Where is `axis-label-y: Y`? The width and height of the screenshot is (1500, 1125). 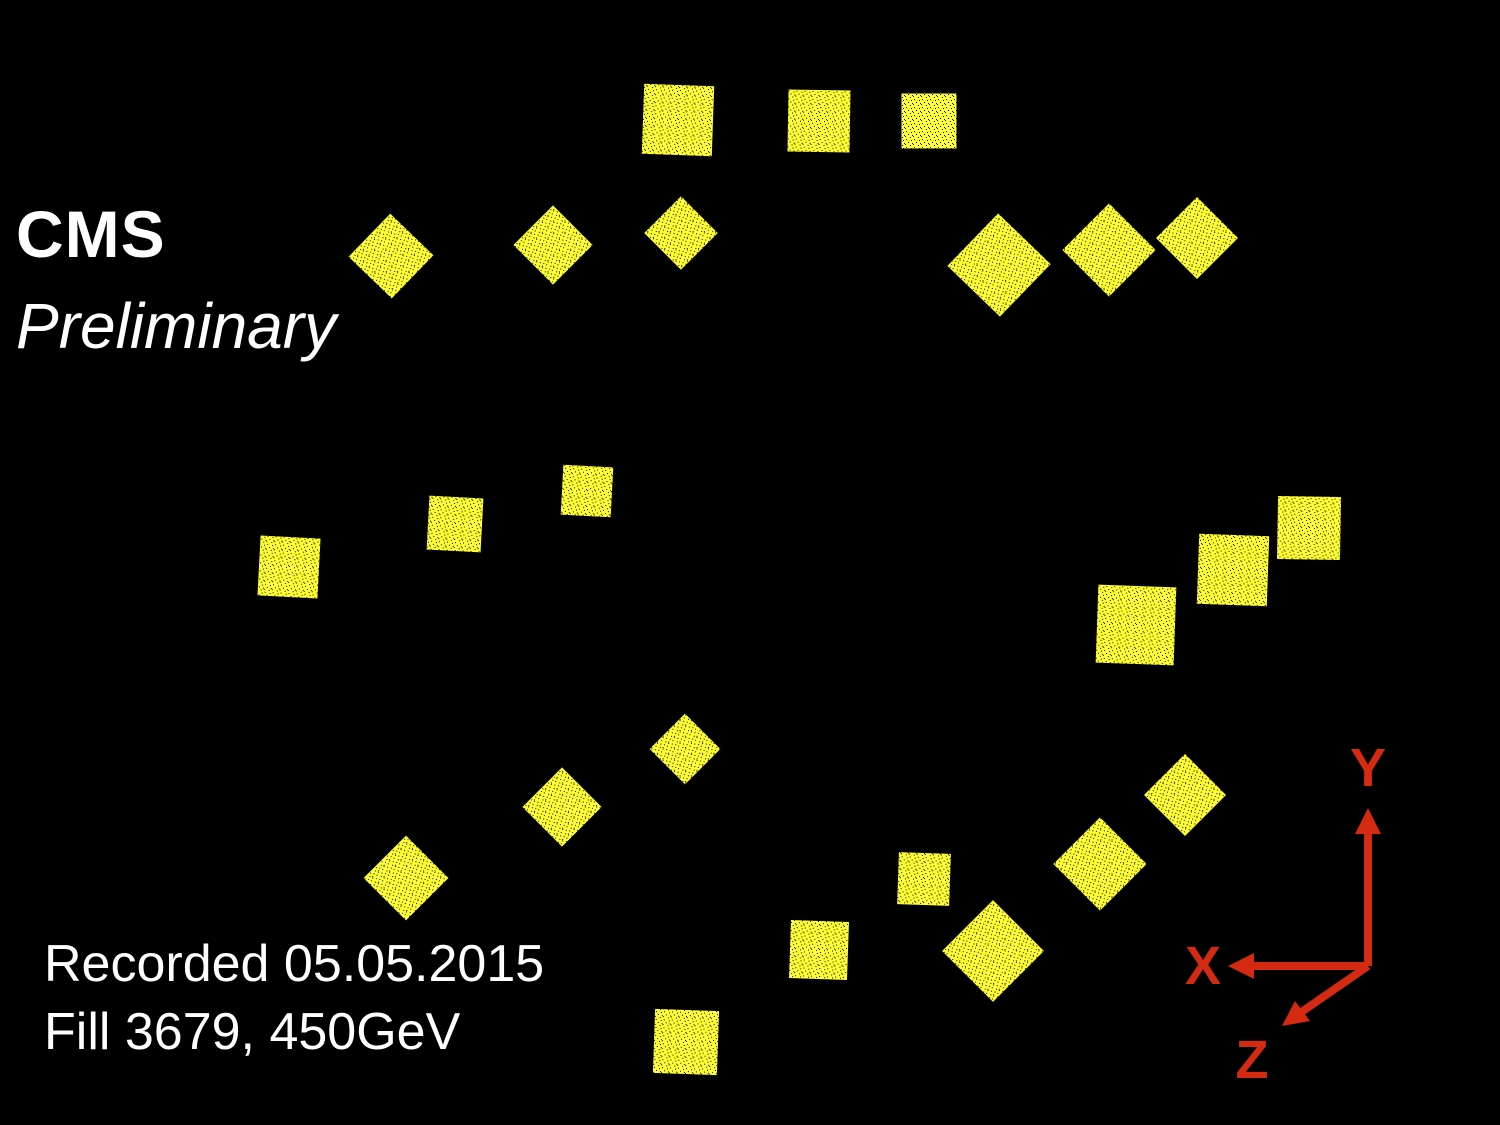
axis-label-y: Y is located at coordinates (1368, 768).